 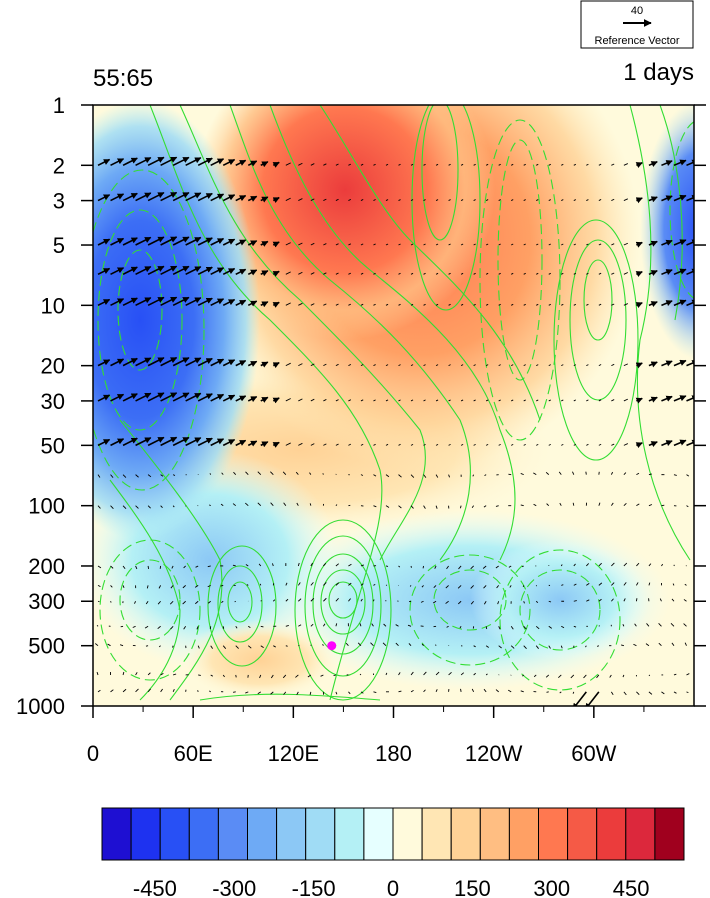 I want to click on x-tick-label: 120W, so click(x=494, y=753).